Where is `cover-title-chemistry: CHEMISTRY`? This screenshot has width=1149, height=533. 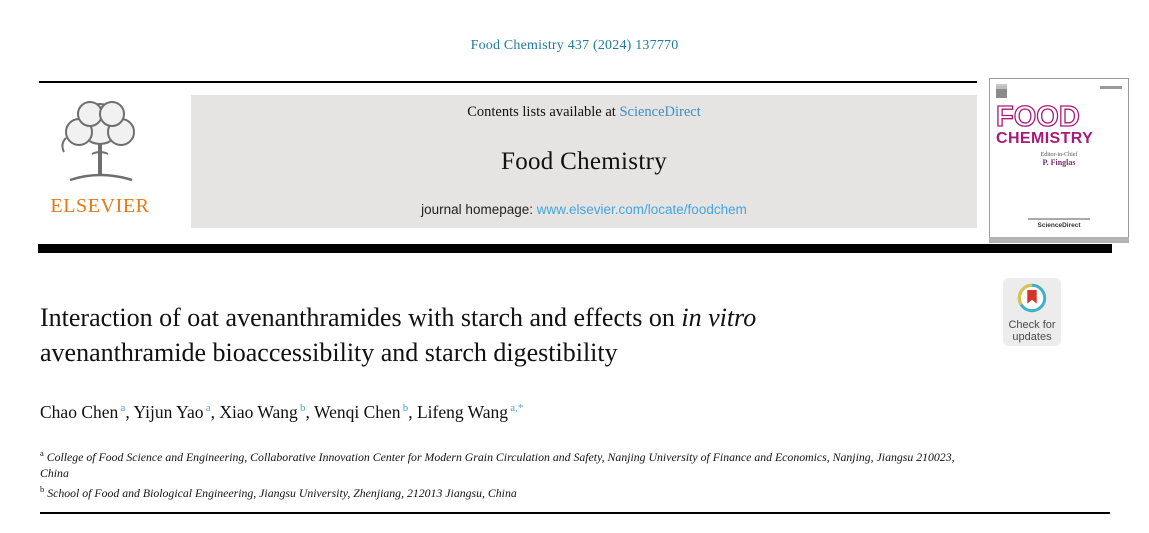
cover-title-chemistry: CHEMISTRY is located at coordinates (1045, 138).